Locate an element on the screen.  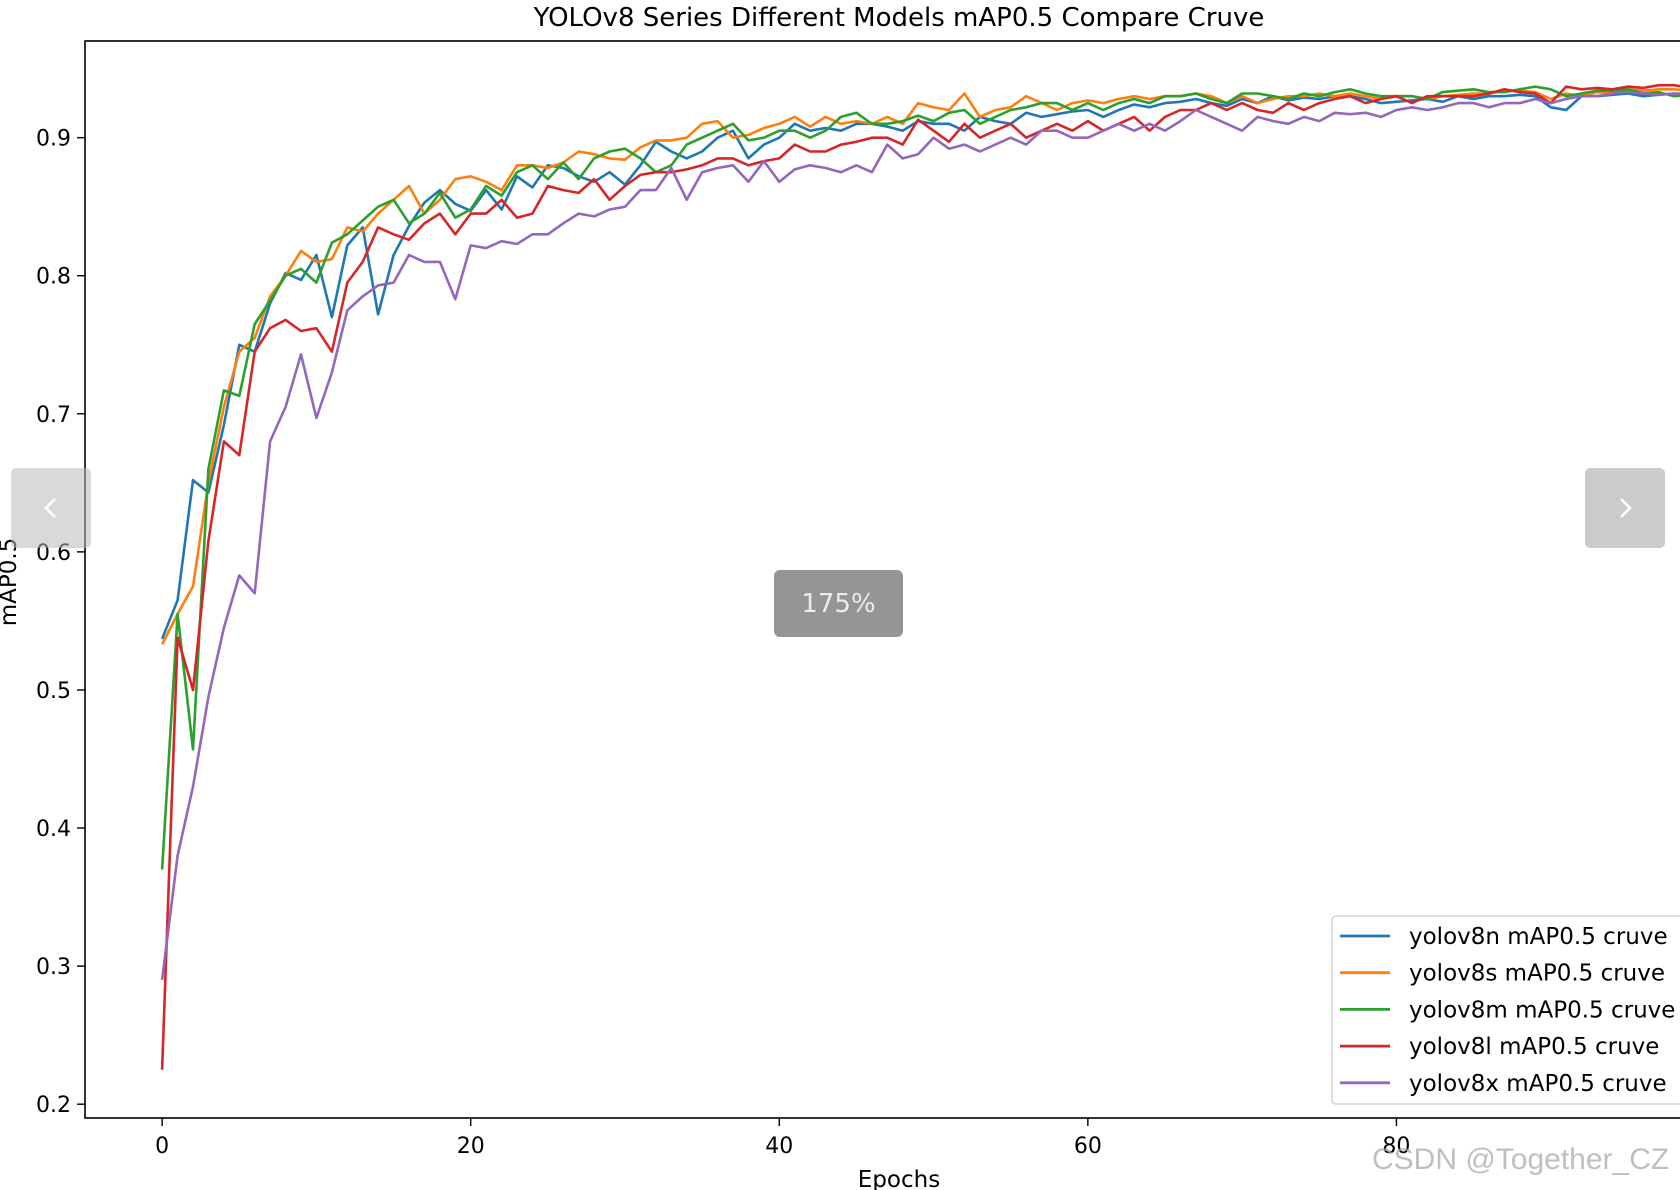
x-tick-label: 80 is located at coordinates (1396, 1146).